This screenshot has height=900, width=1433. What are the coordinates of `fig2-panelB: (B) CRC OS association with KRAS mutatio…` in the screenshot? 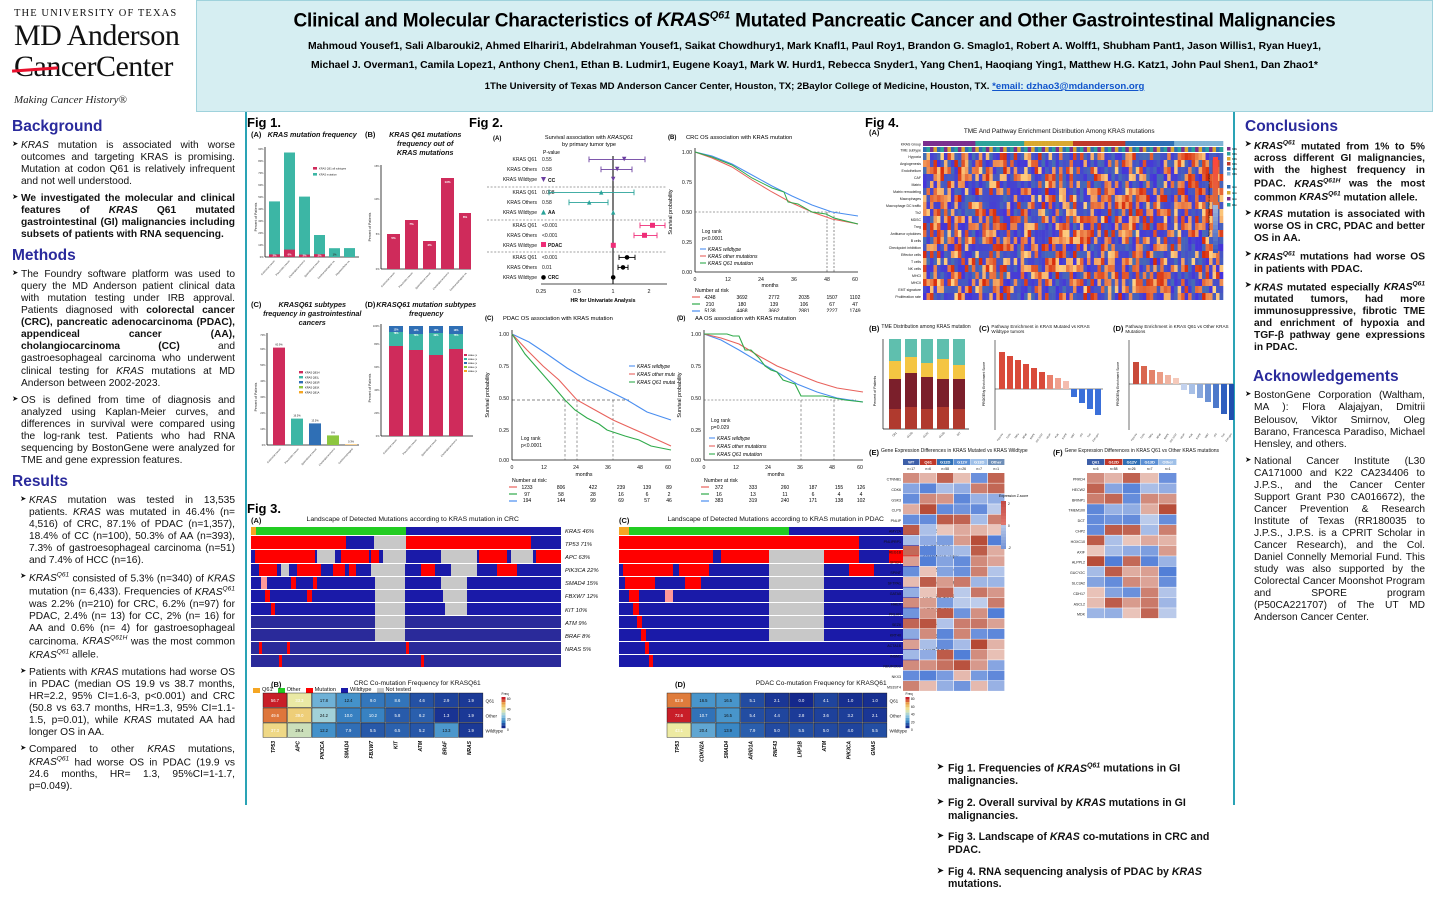 It's located at (762, 223).